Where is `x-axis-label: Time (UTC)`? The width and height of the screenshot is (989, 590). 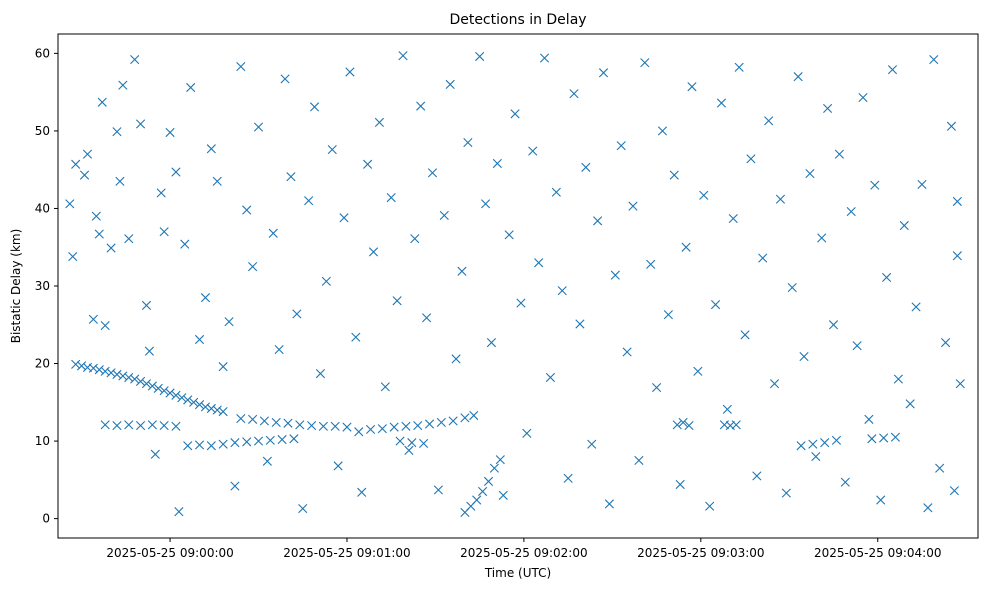 x-axis-label: Time (UTC) is located at coordinates (517, 573).